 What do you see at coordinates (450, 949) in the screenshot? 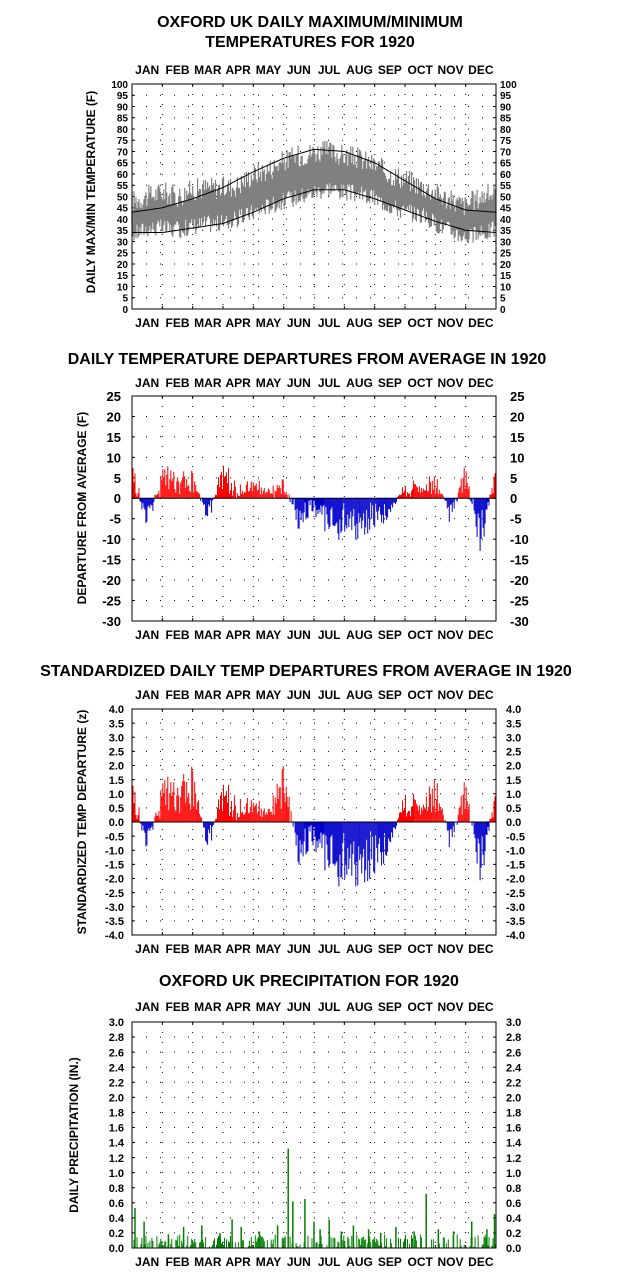
I see `month-label-bottom: NOV` at bounding box center [450, 949].